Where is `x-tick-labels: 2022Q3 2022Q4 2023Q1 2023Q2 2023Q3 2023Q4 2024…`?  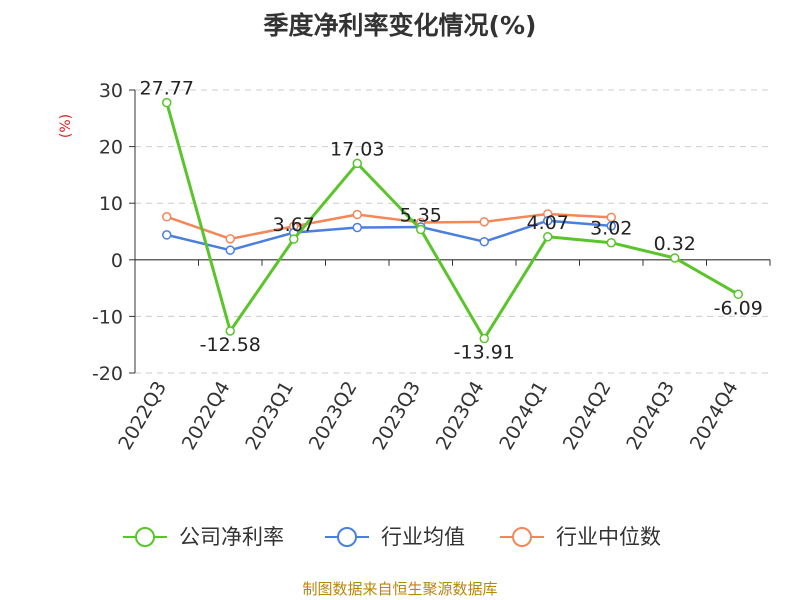
x-tick-labels: 2022Q3 2022Q4 2023Q1 2023Q2 2023Q3 2023Q4 2024… is located at coordinates (428, 416).